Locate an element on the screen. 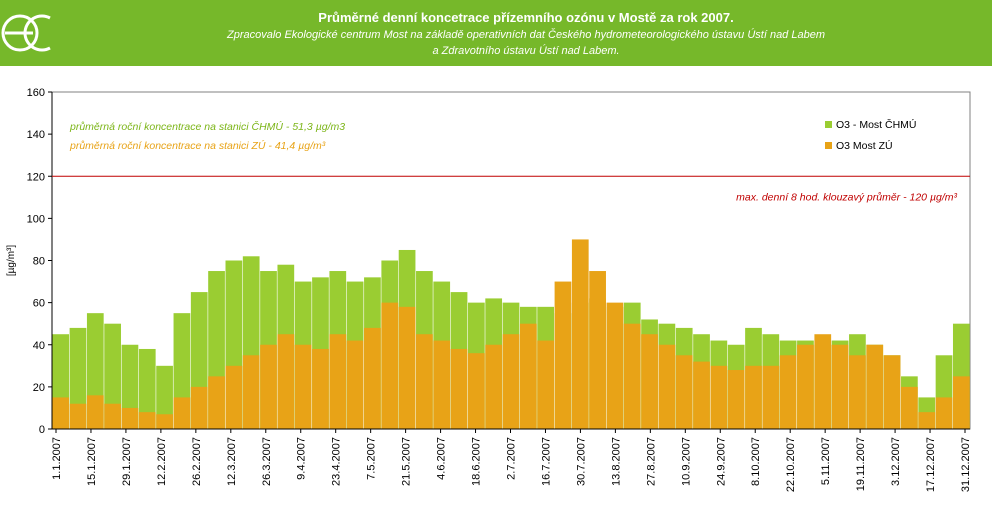 The image size is (992, 512). x-tick-label: 2.7.2007 is located at coordinates (512, 458).